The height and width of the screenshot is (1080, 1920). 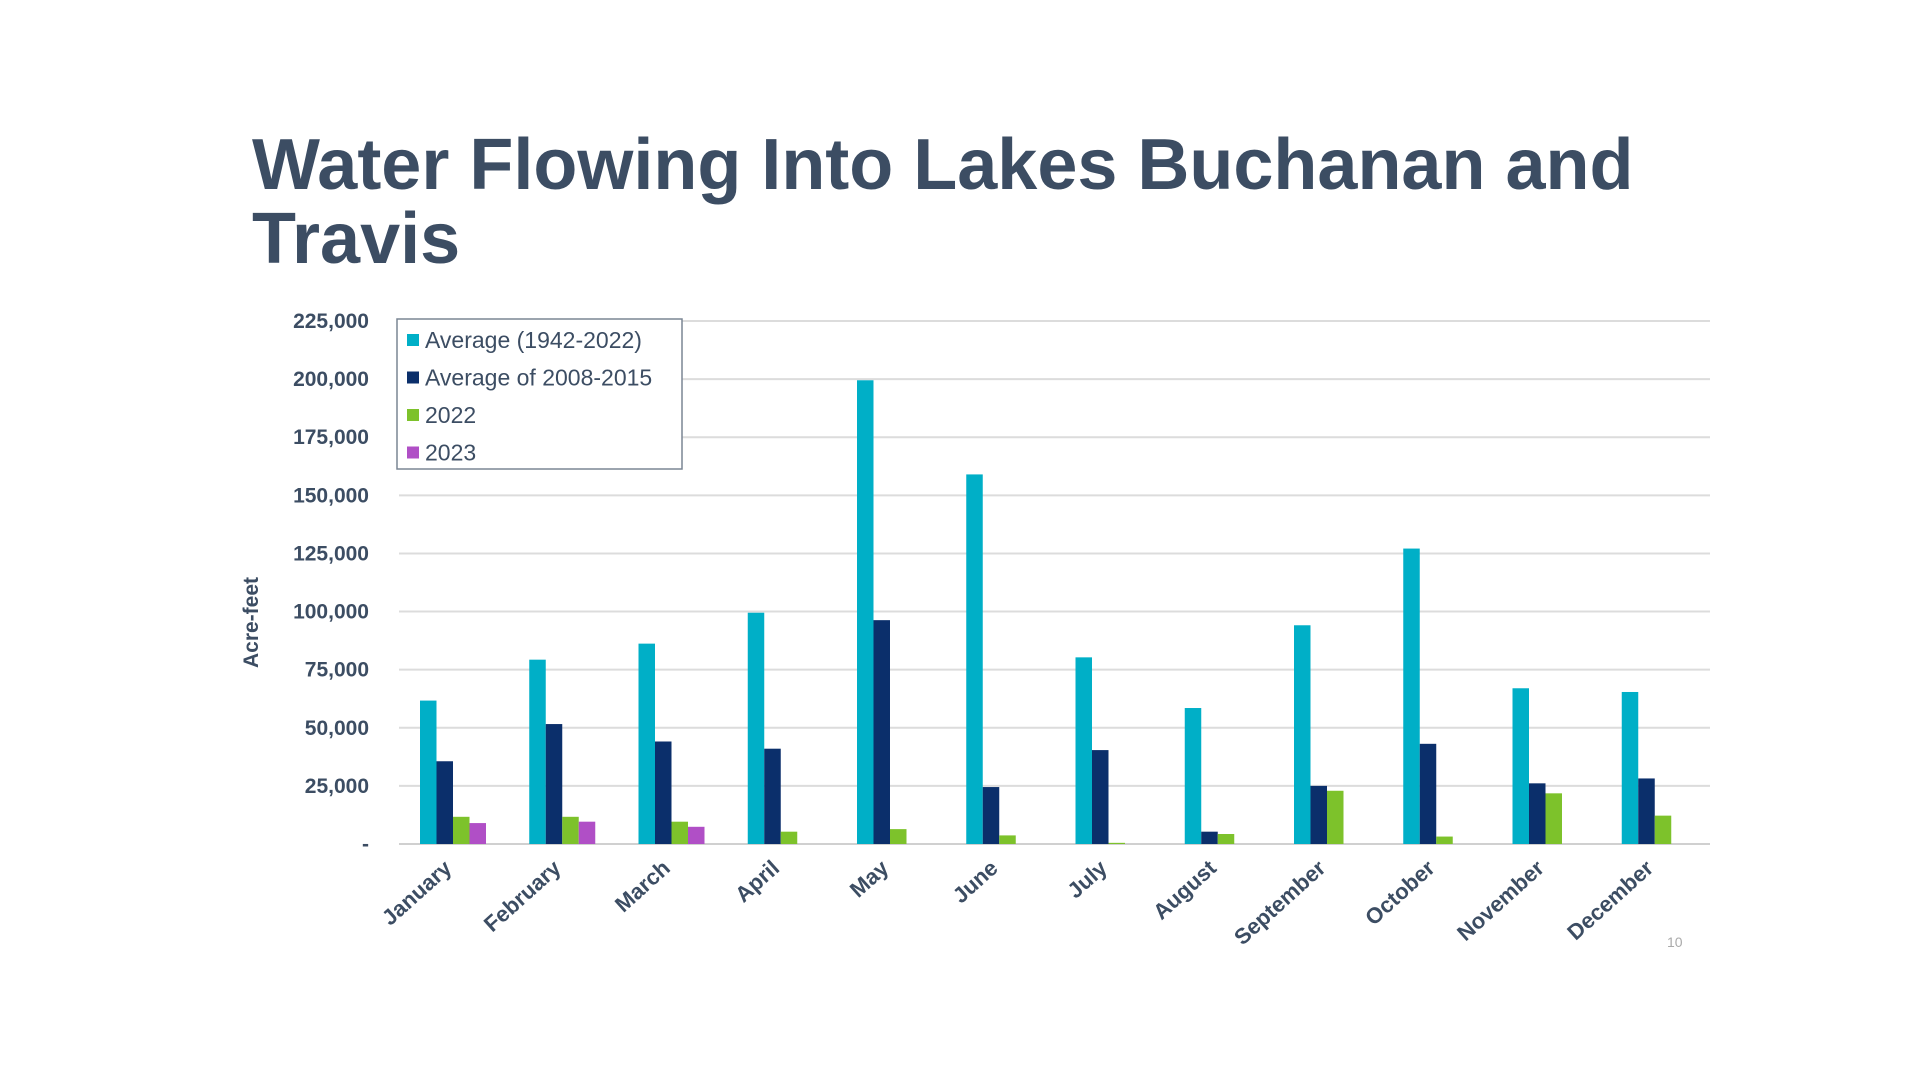 What do you see at coordinates (1083, 750) in the screenshot?
I see `bar-average-1942-2022--july` at bounding box center [1083, 750].